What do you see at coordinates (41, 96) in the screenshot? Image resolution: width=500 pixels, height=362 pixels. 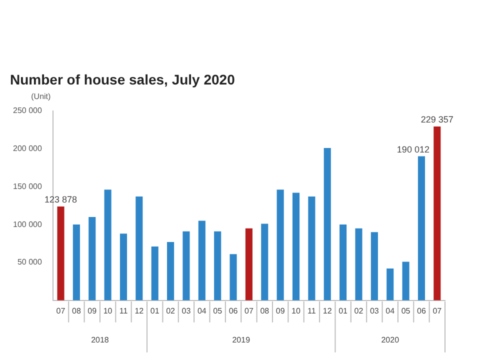 I see `y-axis-title: (Unit)` at bounding box center [41, 96].